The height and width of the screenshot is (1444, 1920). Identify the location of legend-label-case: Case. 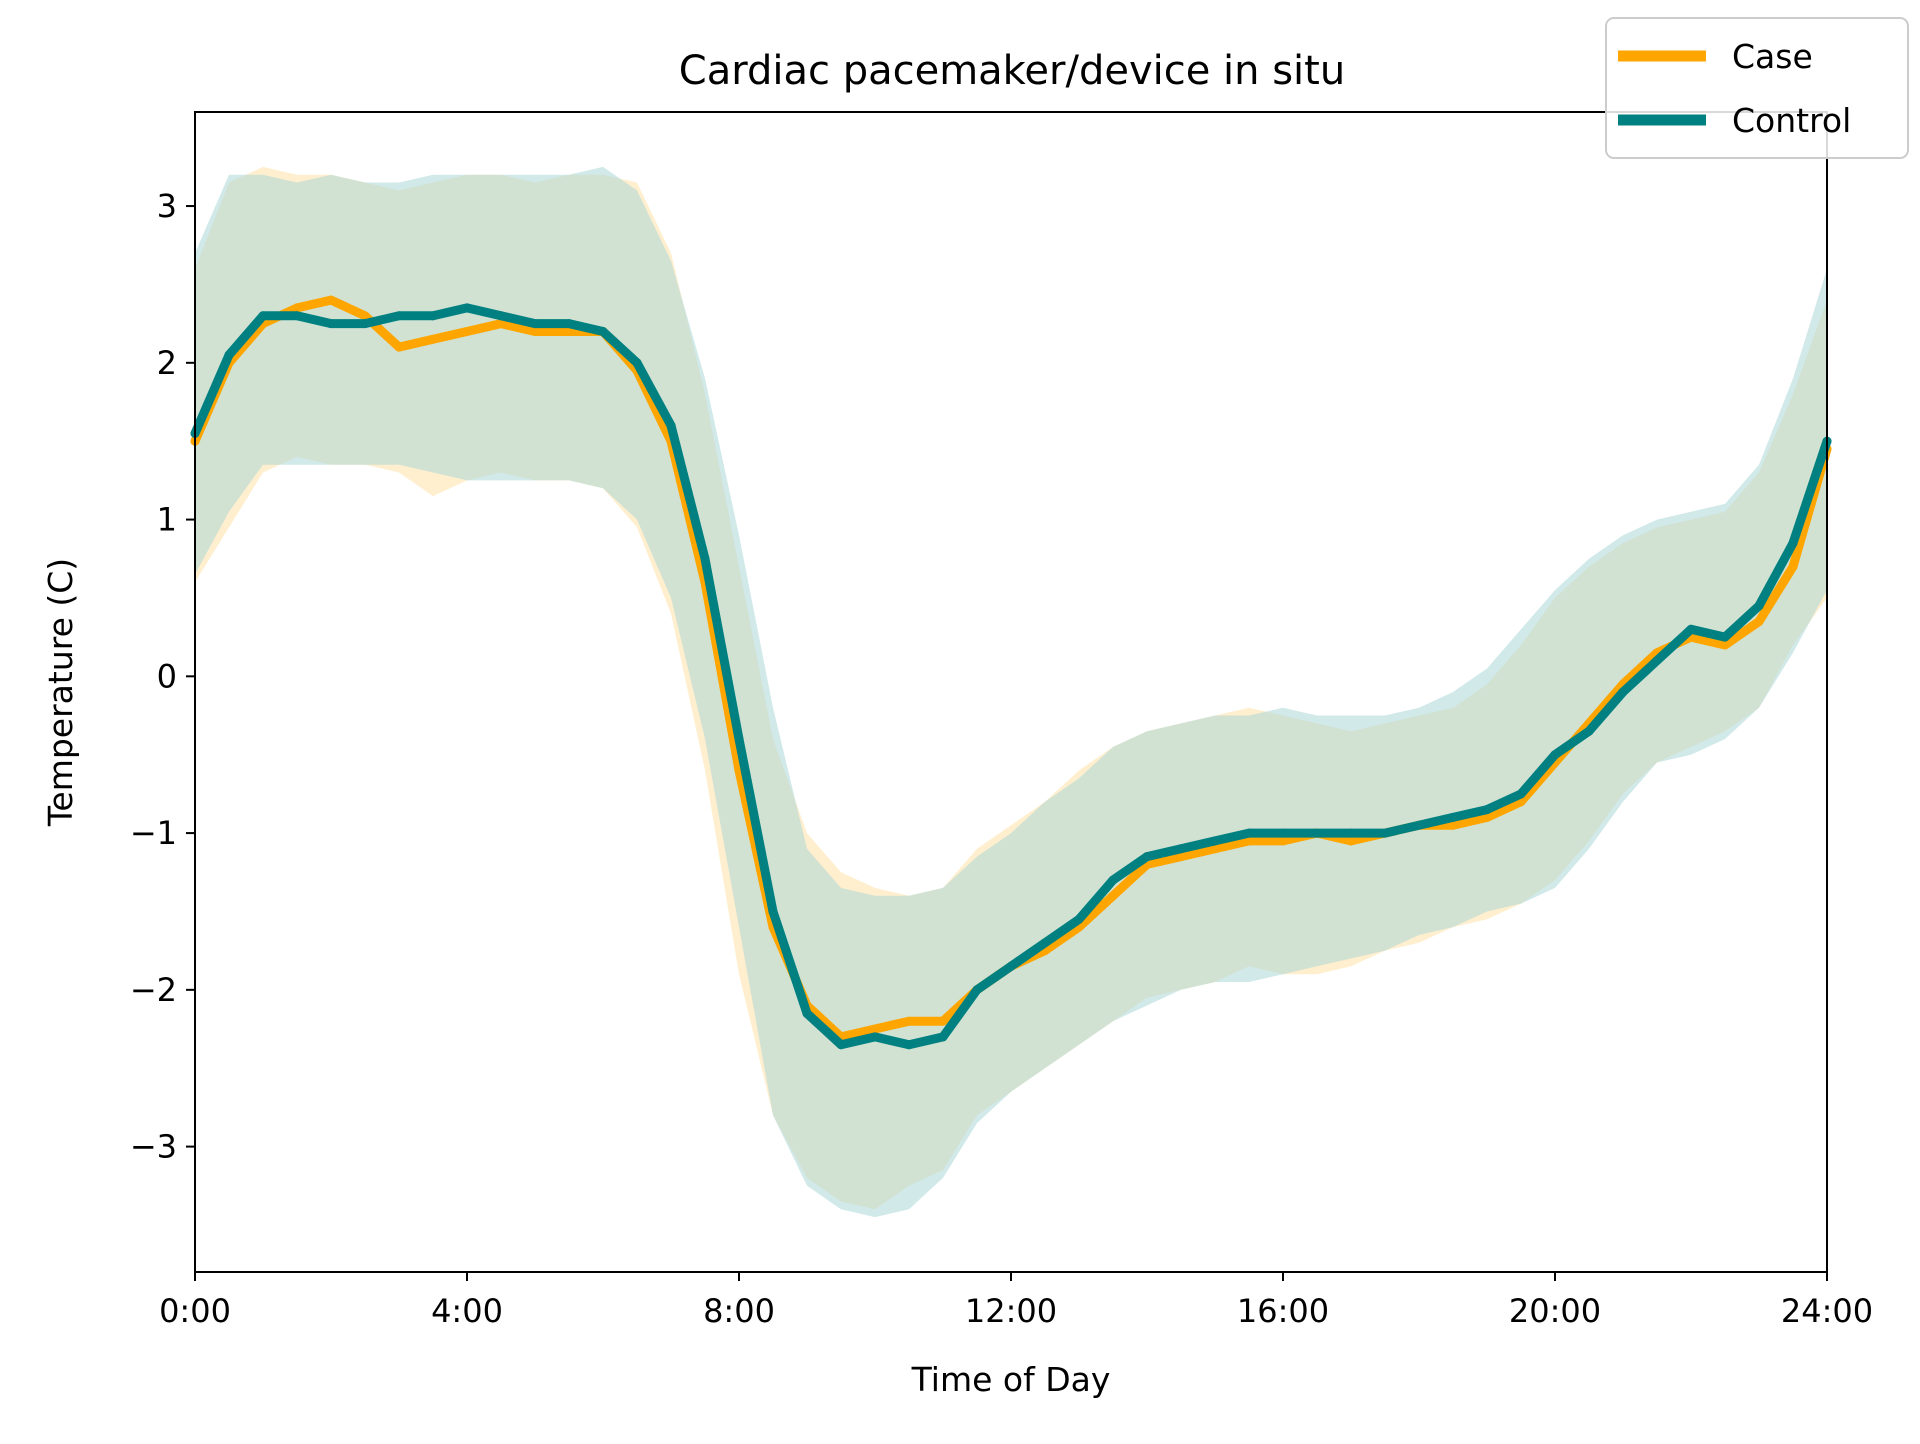
(1772, 56).